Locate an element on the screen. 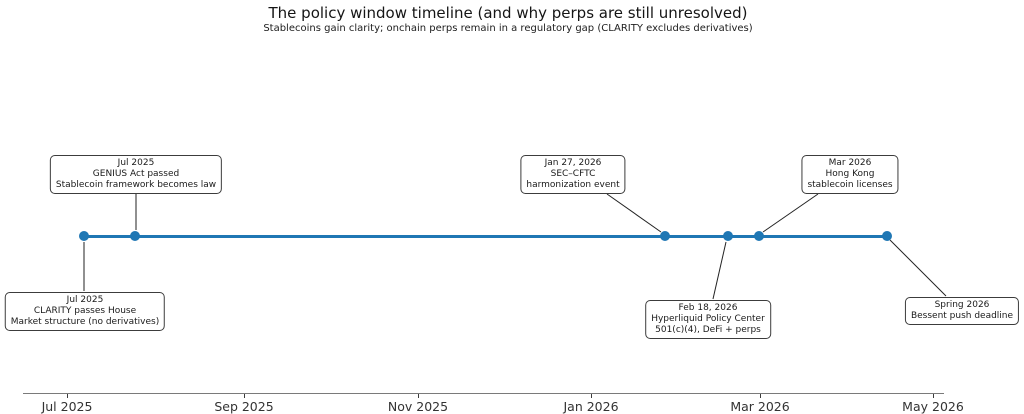  annotation-line: stablecoin licenses is located at coordinates (850, 185).